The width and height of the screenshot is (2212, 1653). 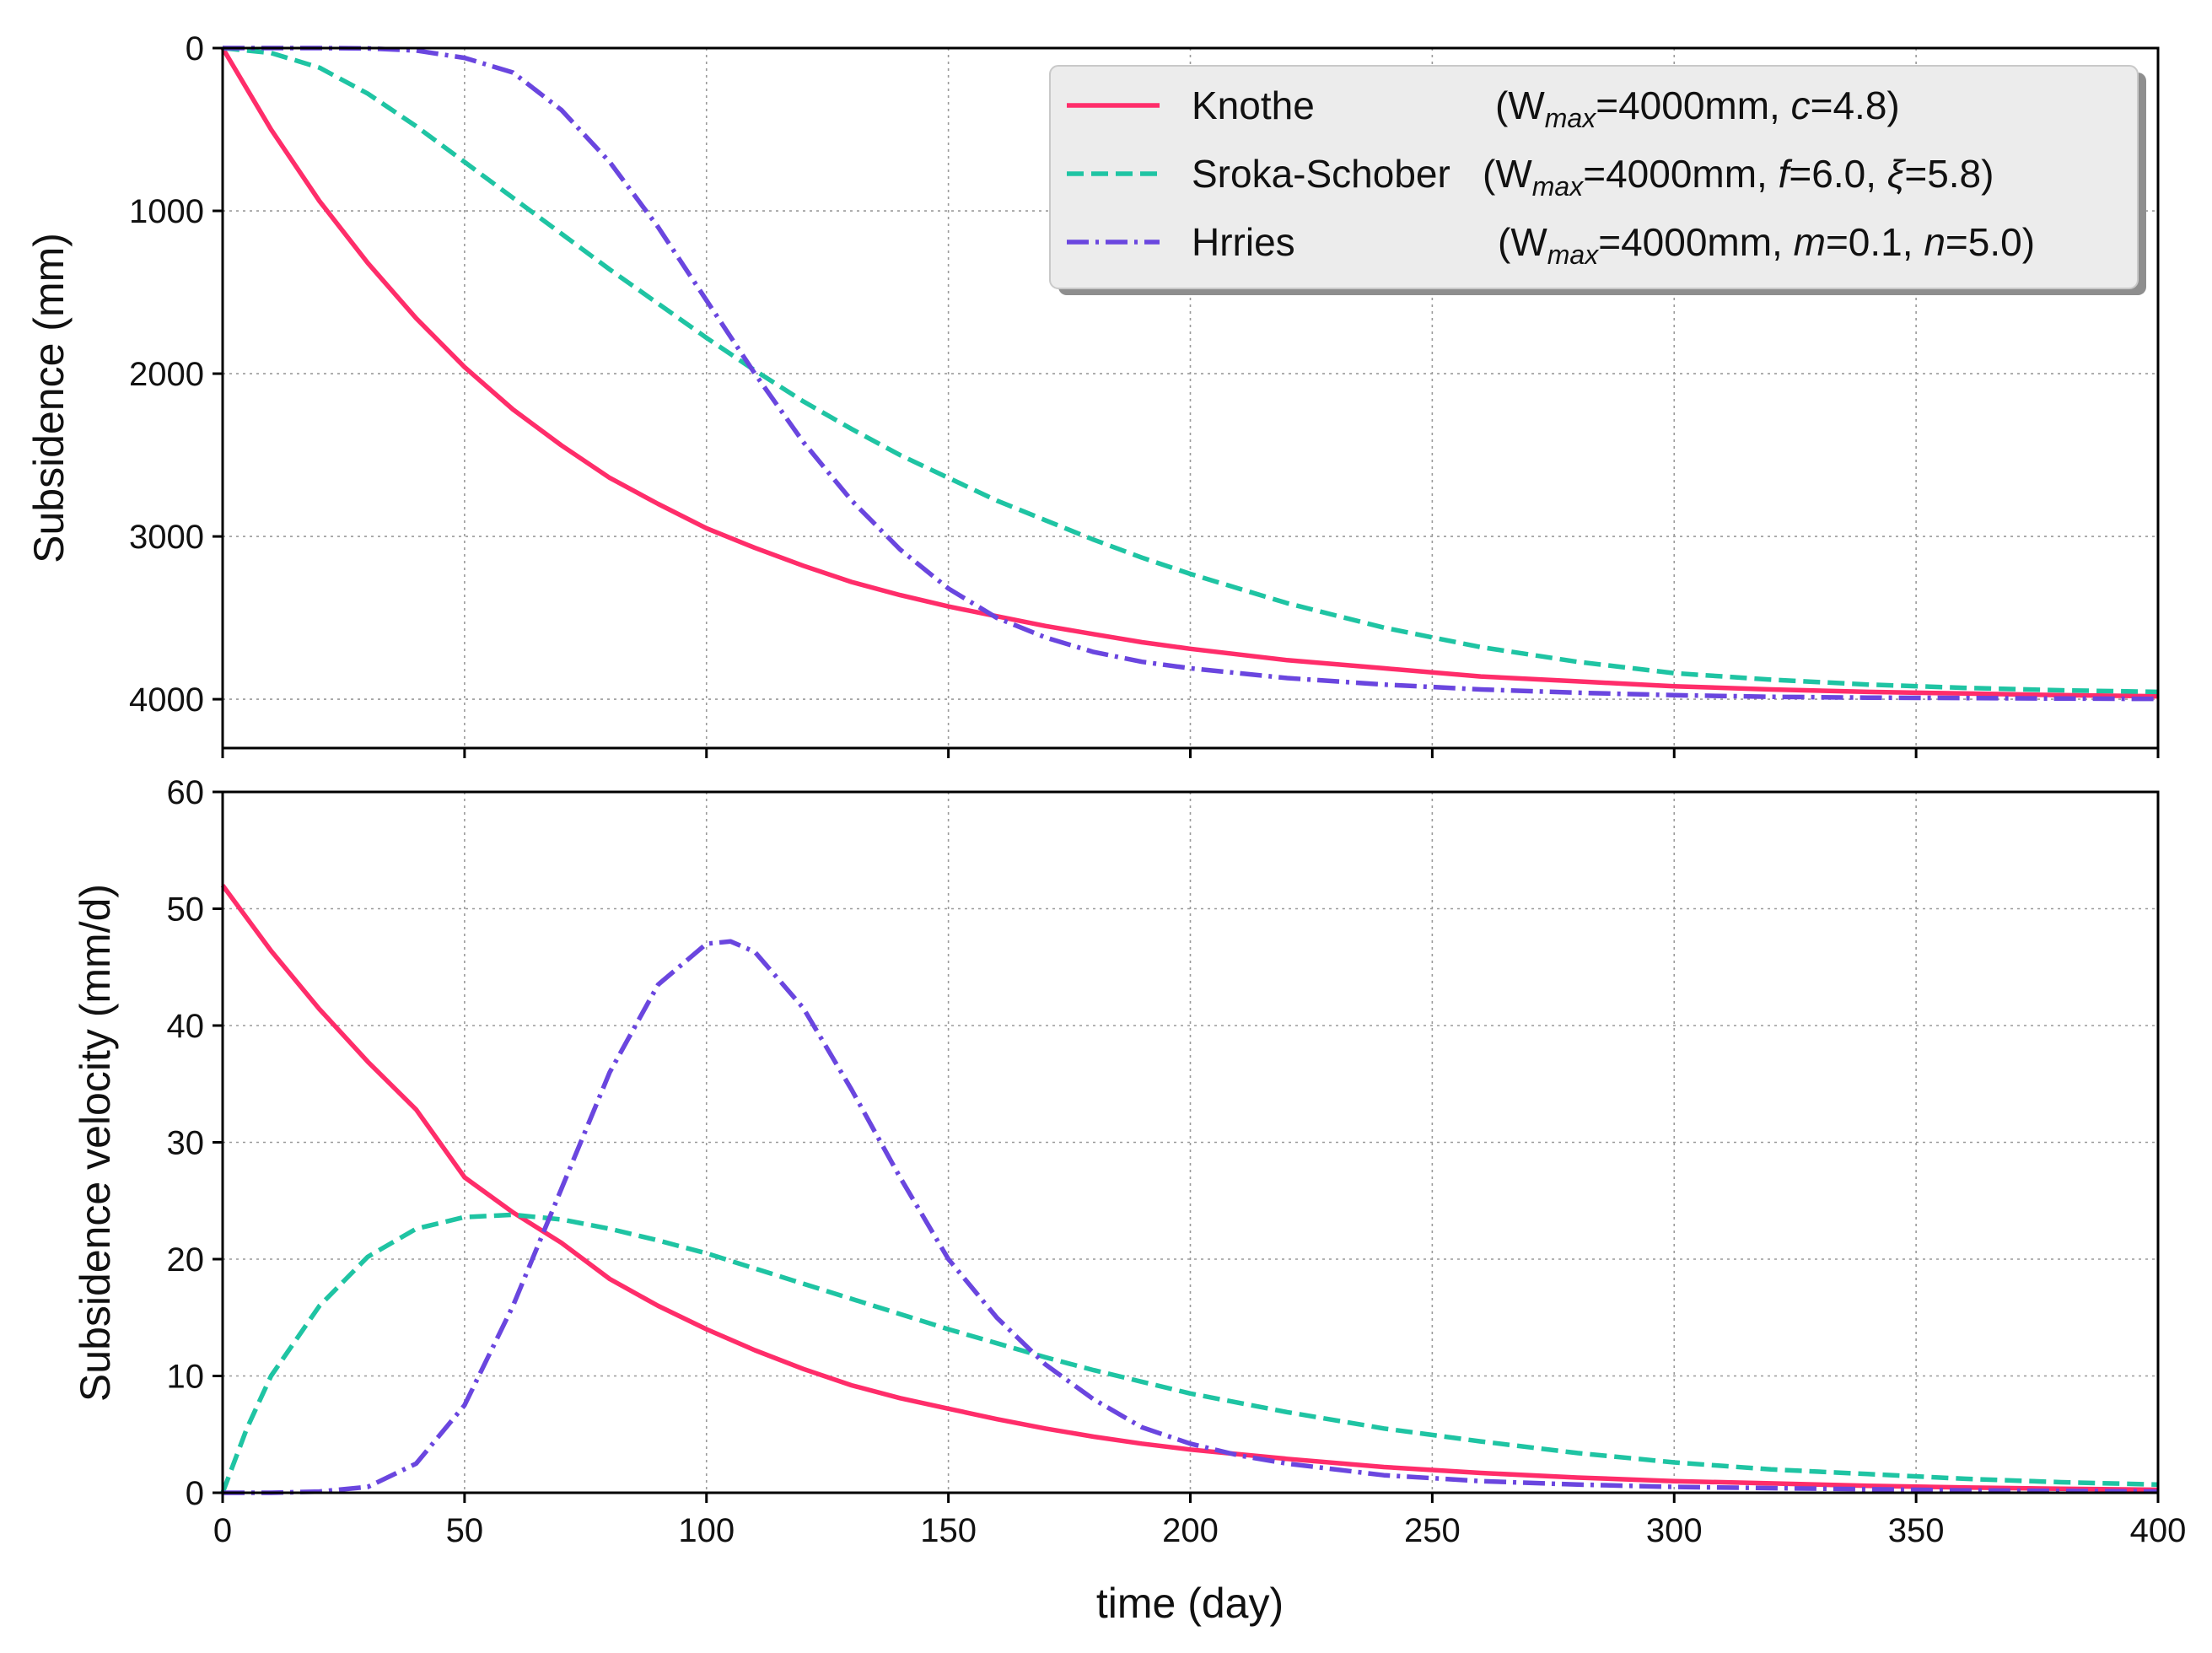 What do you see at coordinates (1189, 1353) in the screenshot?
I see `bottom-series-sroka-schober` at bounding box center [1189, 1353].